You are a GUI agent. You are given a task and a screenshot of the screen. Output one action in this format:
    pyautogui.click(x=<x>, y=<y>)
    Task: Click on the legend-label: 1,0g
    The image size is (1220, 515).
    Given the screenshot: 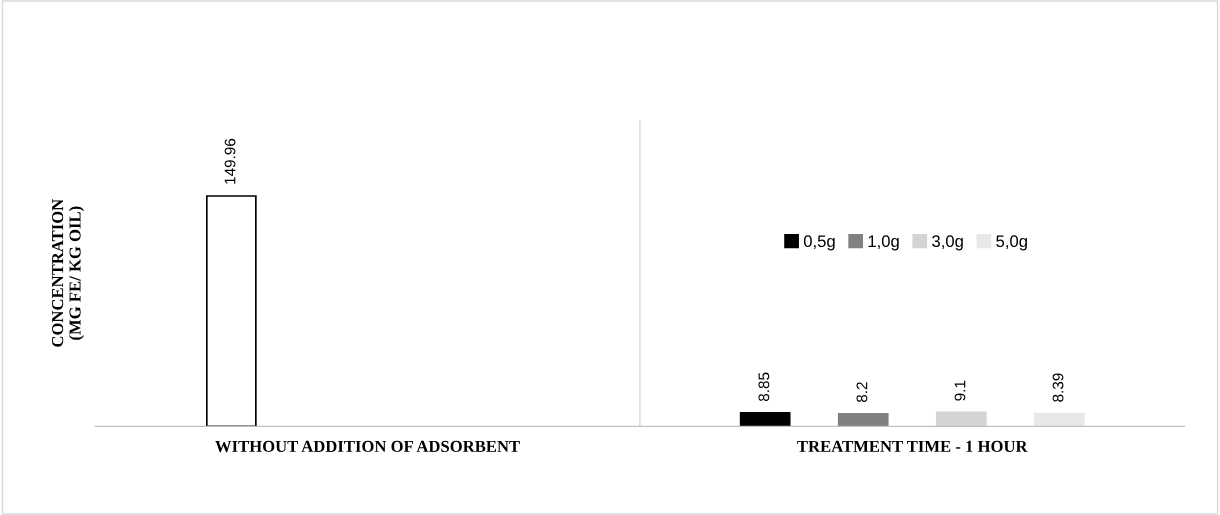 What is the action you would take?
    pyautogui.click(x=883, y=243)
    